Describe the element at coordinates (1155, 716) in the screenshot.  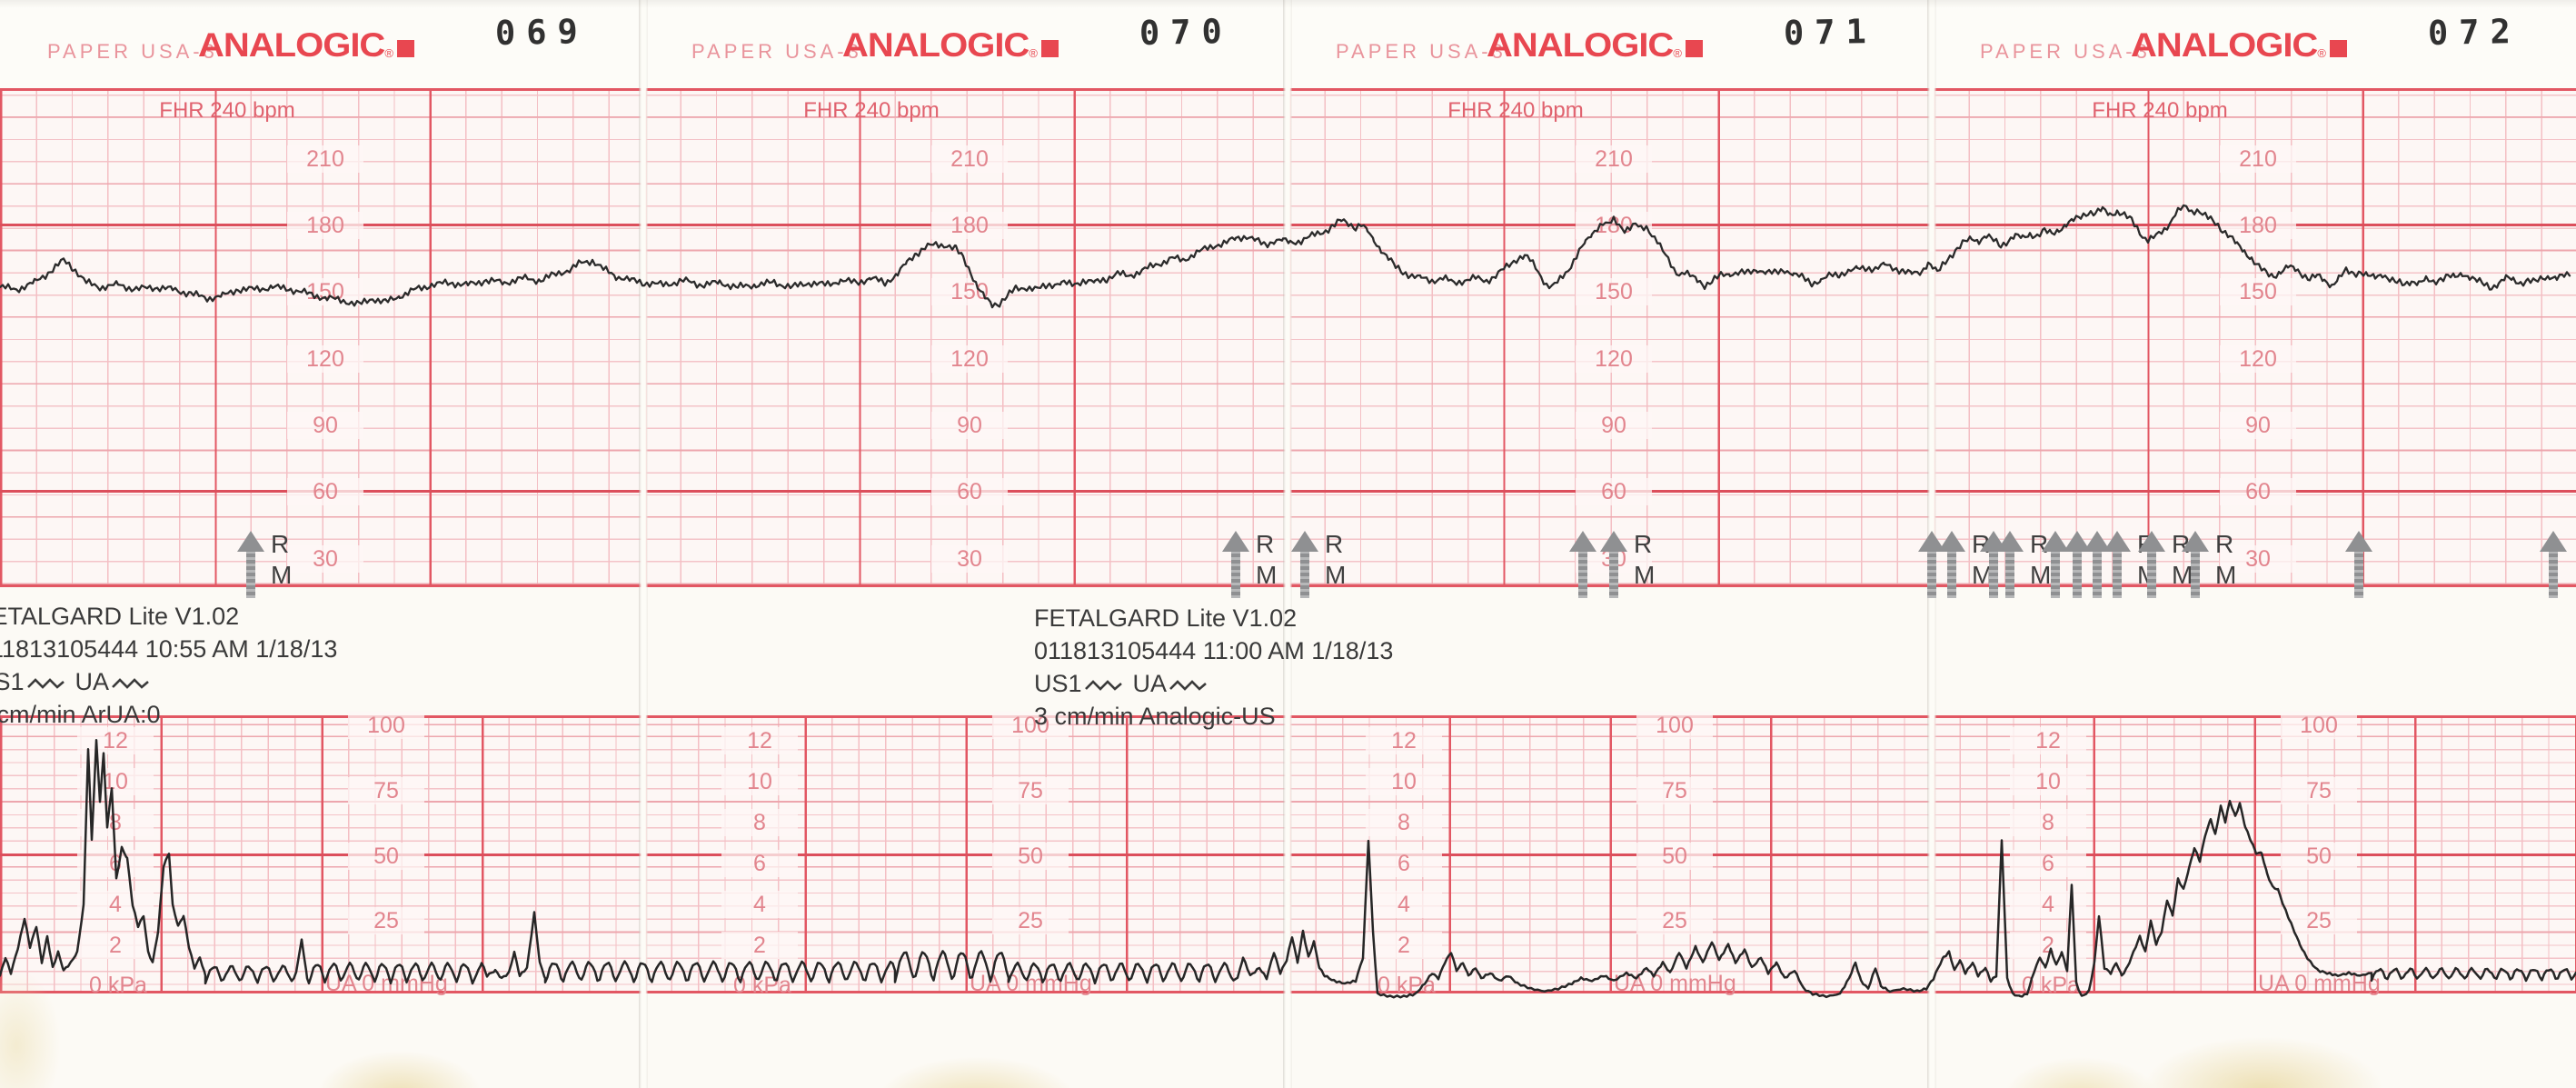
I see `speed-mode-label: 3 cm/min Analogic-US` at that location.